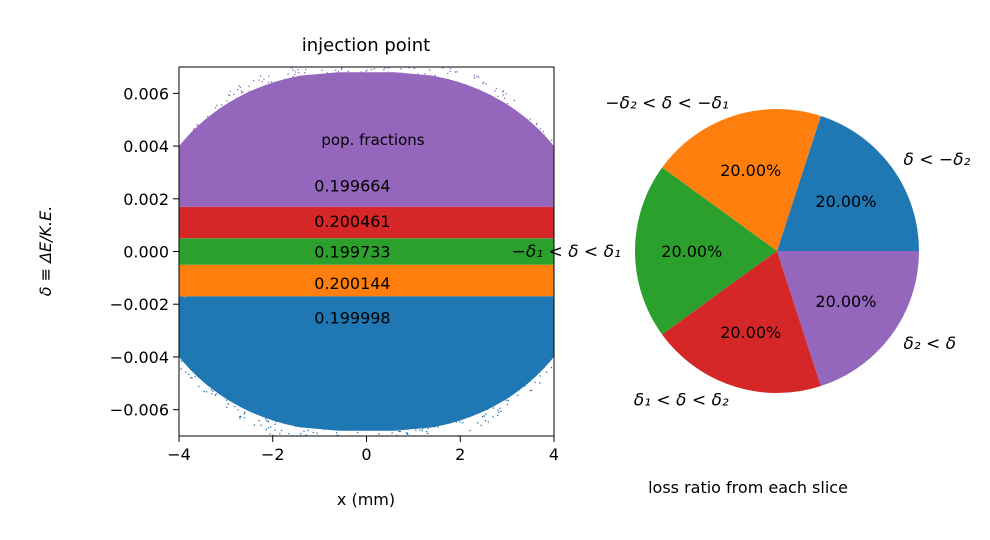  I want to click on x-tick-label: 0, so click(366, 454).